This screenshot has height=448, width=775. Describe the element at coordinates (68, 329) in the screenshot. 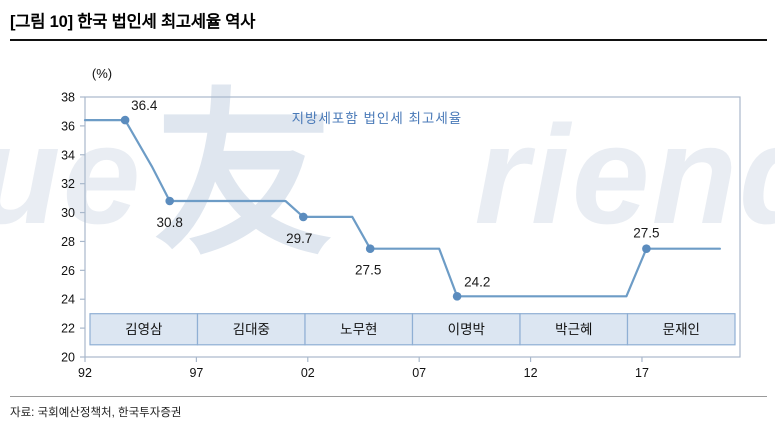

I see `y-tick-label: 22` at that location.